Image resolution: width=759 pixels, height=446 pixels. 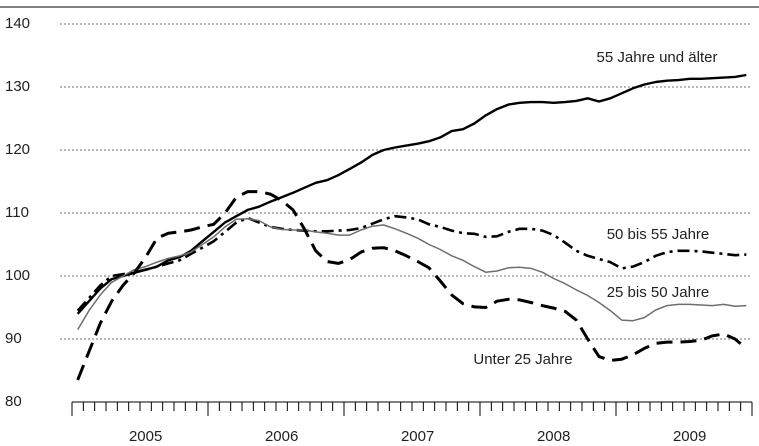 I want to click on y-tick-label: 110, so click(x=17, y=212).